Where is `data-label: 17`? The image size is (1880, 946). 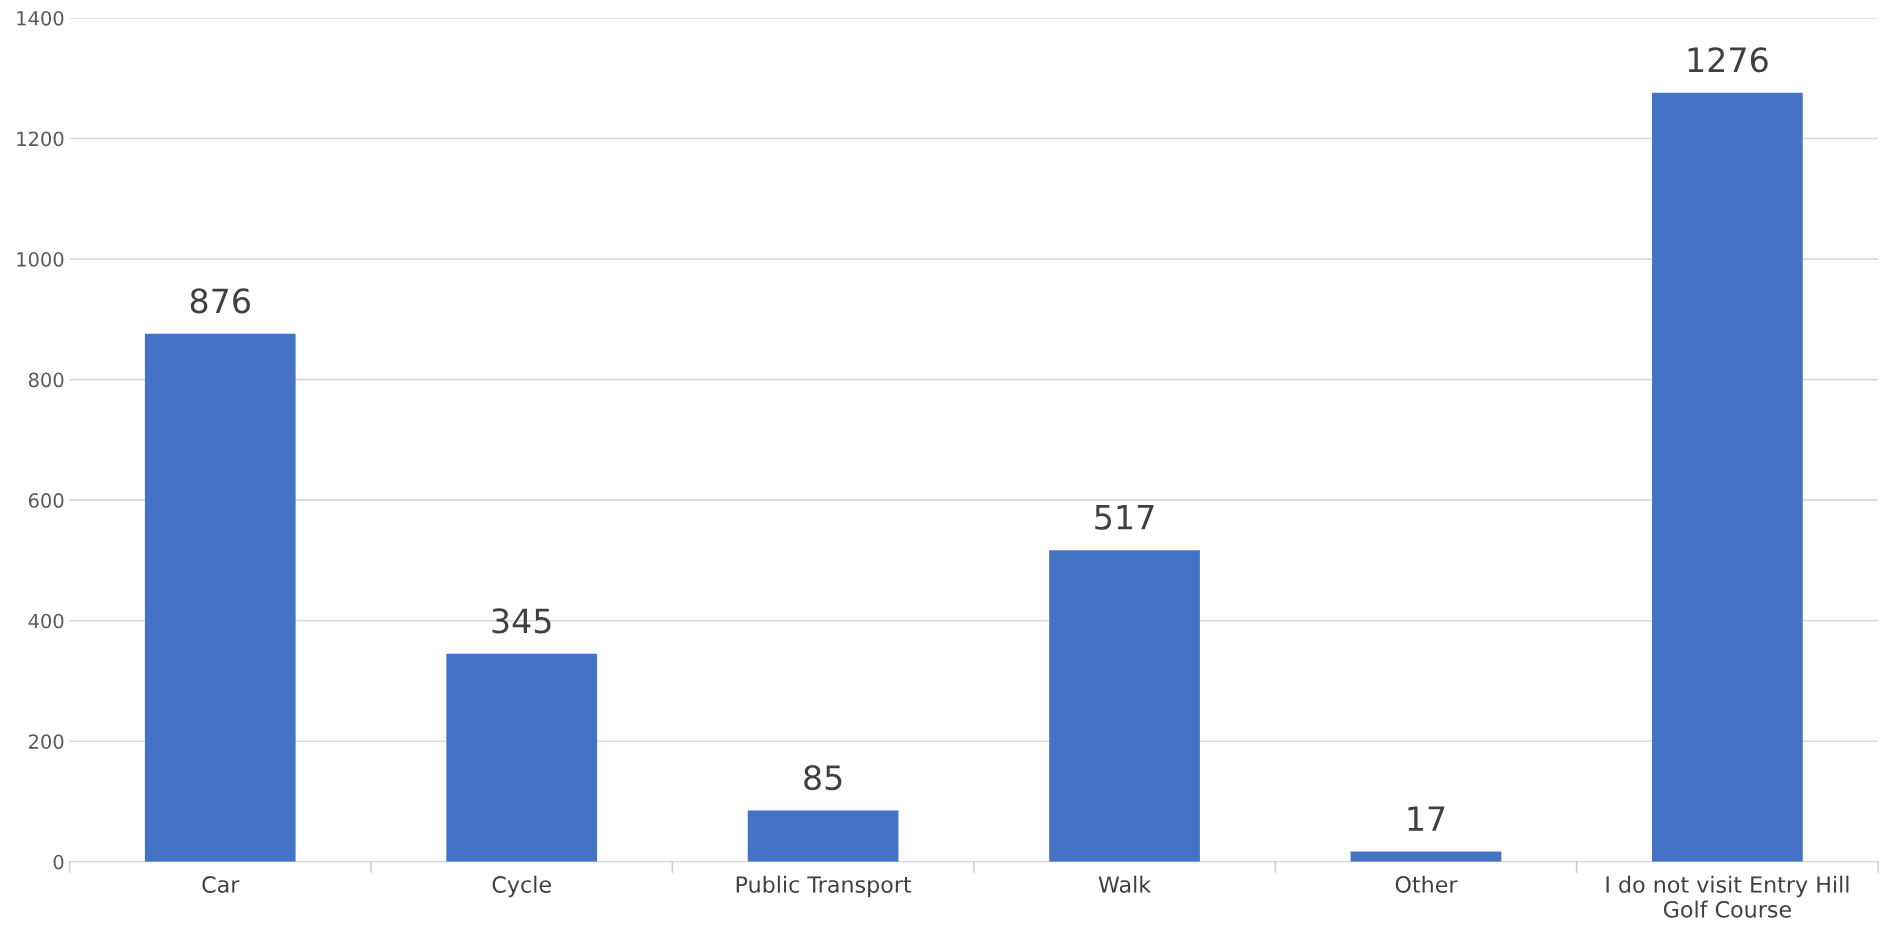
data-label: 17 is located at coordinates (1426, 818).